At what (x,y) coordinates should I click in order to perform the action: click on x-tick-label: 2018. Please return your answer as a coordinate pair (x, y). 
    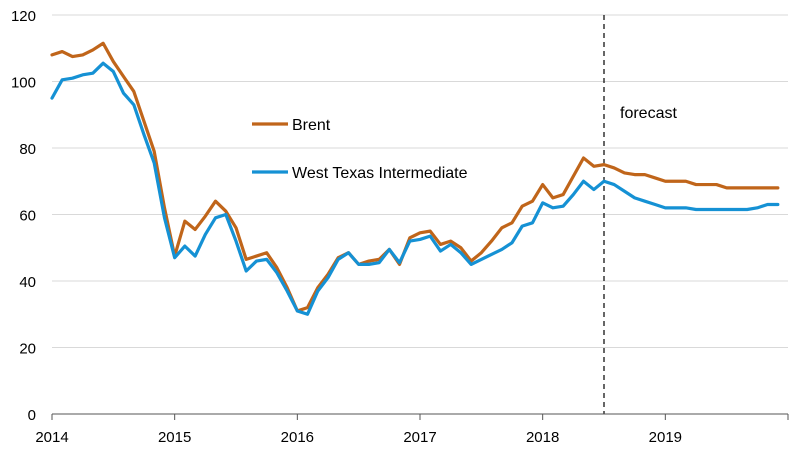
    Looking at the image, I should click on (542, 437).